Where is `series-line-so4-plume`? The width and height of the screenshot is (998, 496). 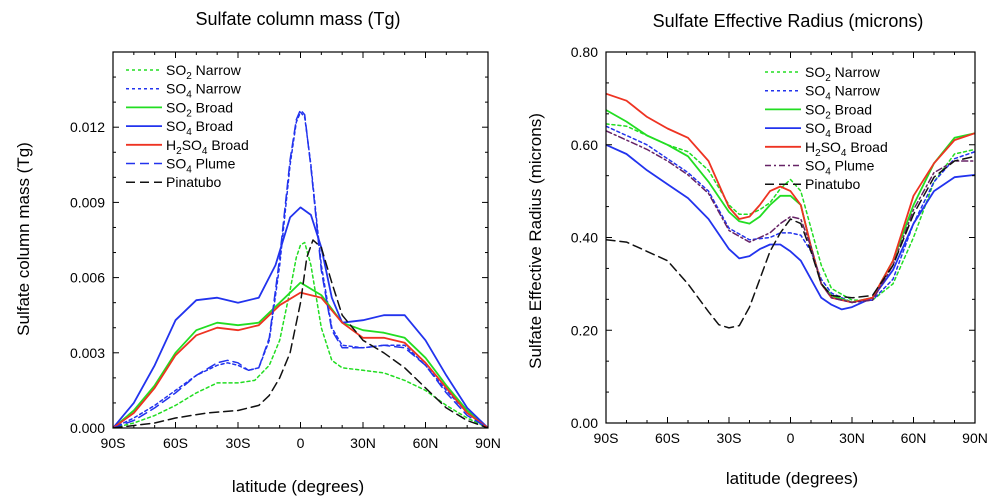 series-line-so4-plume is located at coordinates (790, 217).